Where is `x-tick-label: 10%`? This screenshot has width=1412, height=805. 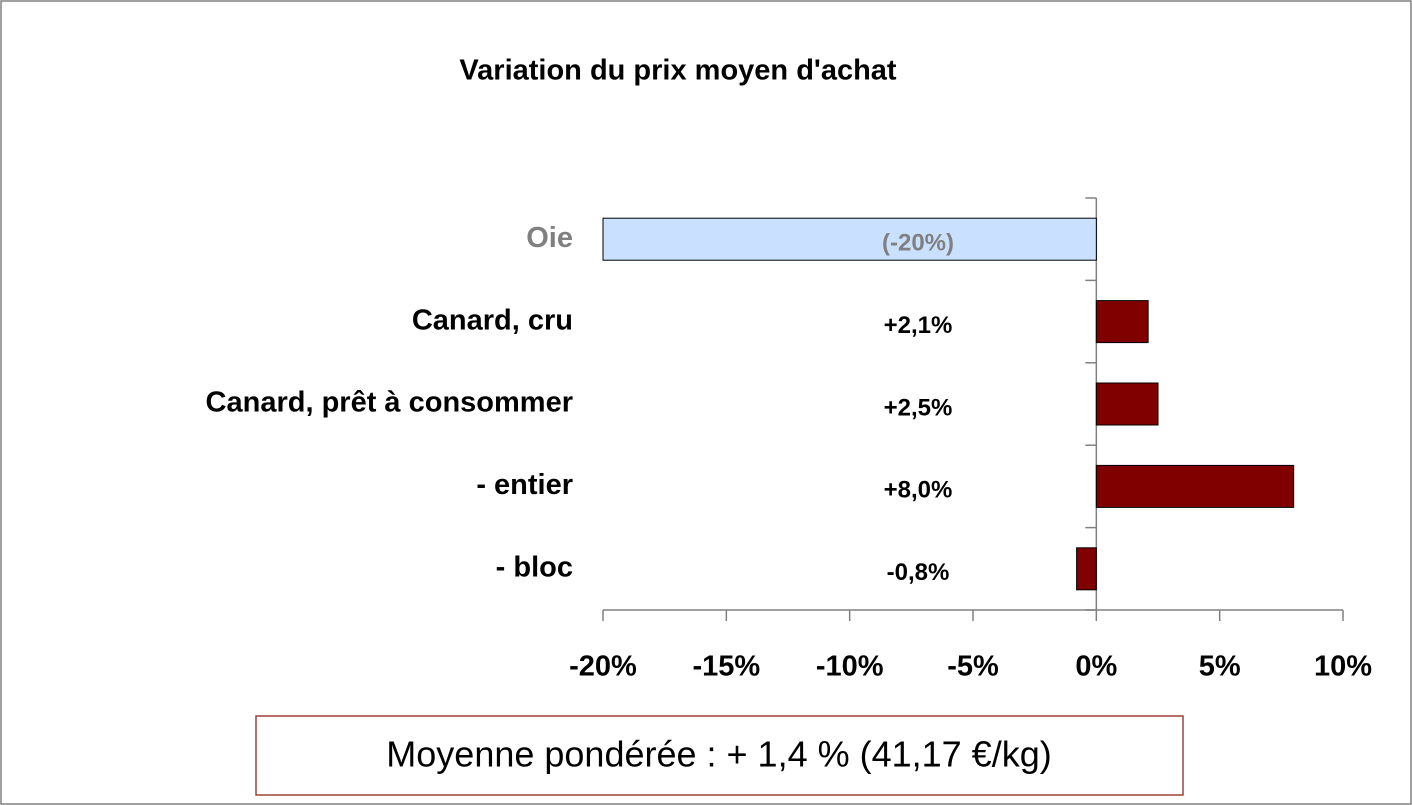
x-tick-label: 10% is located at coordinates (1343, 667).